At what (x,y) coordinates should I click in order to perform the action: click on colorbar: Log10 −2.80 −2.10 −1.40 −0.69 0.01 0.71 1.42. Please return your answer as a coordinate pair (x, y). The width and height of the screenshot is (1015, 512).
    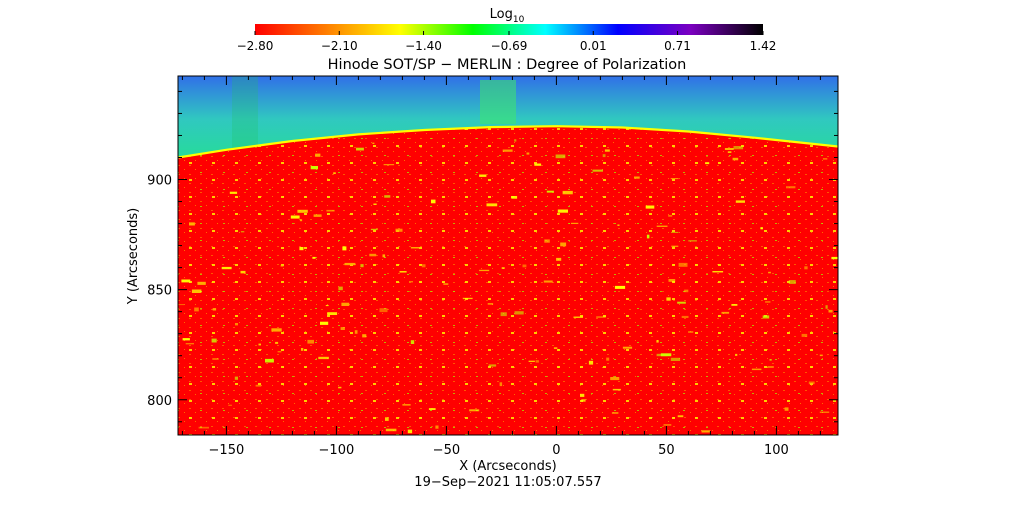
    Looking at the image, I should click on (507, 30).